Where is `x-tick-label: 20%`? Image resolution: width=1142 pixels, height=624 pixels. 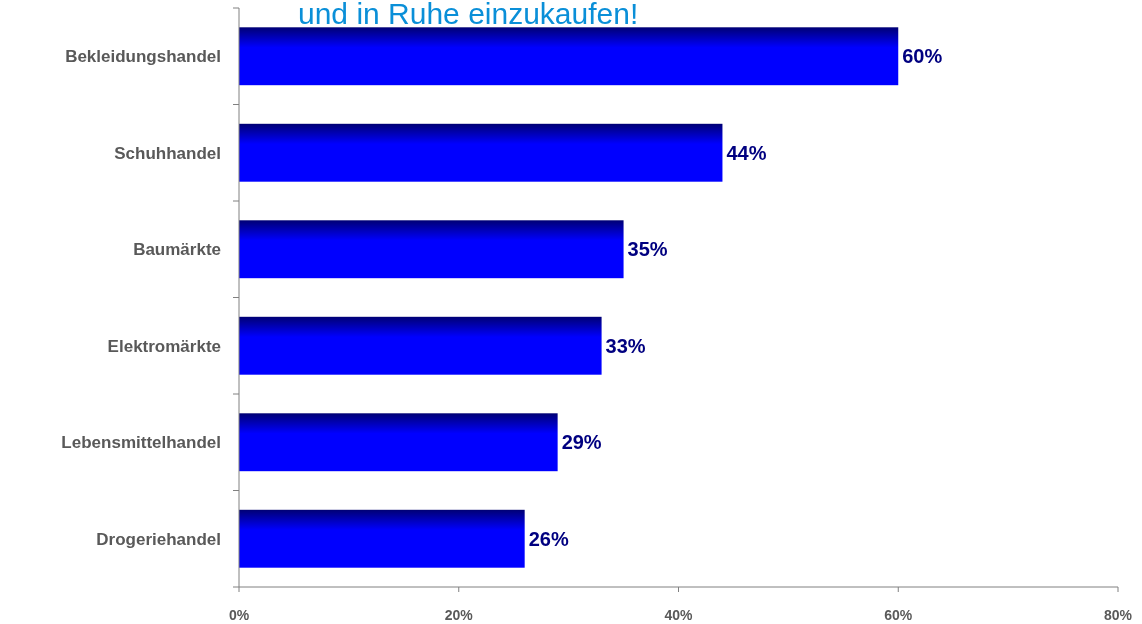
x-tick-label: 20% is located at coordinates (459, 615).